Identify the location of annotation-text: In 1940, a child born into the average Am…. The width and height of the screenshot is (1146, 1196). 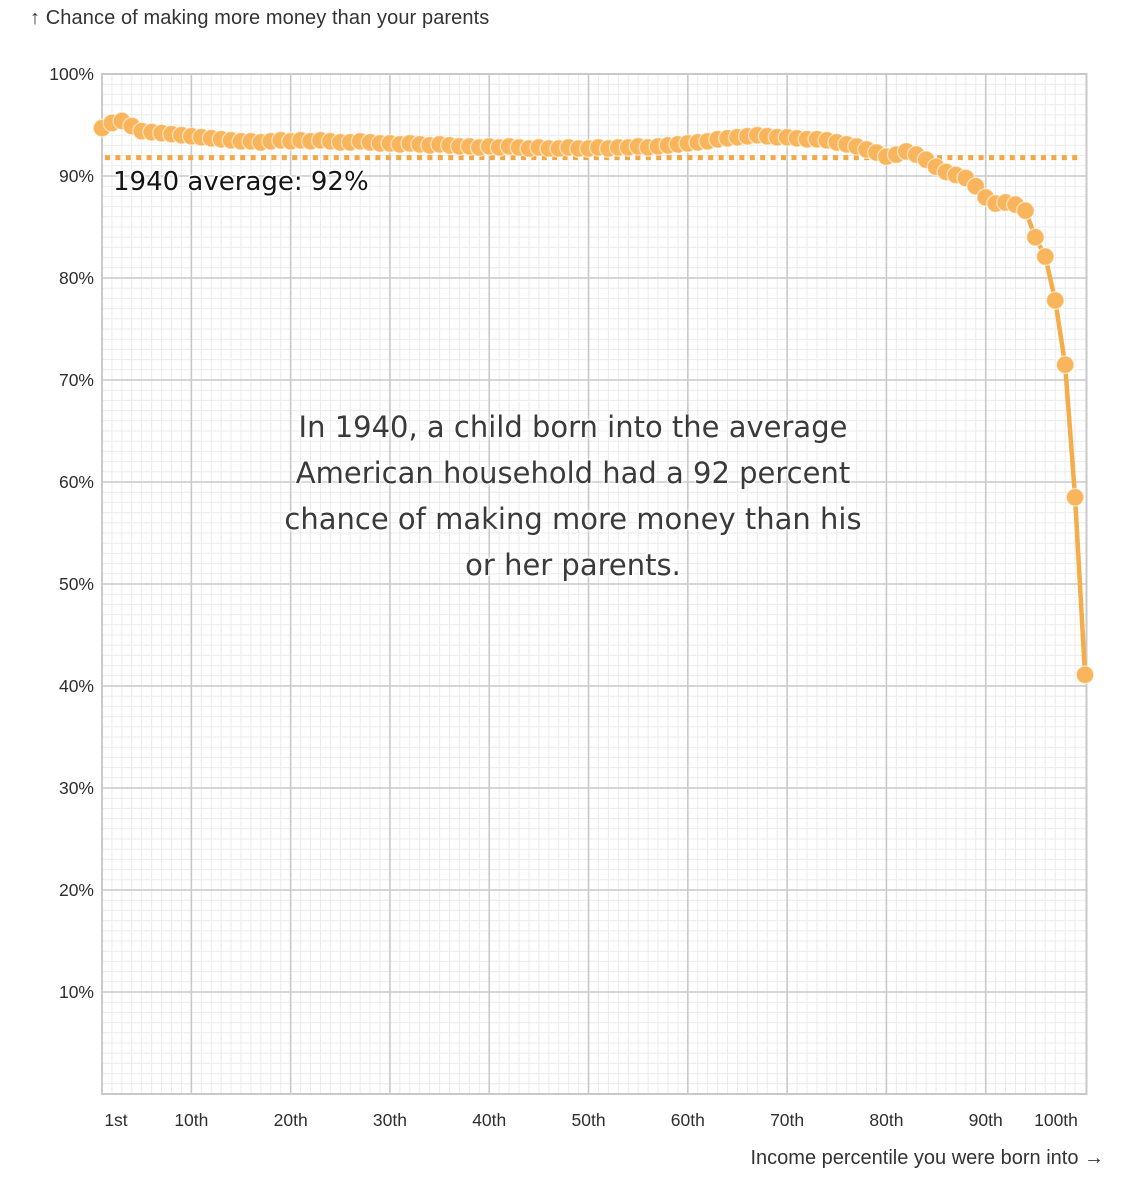
(572, 496).